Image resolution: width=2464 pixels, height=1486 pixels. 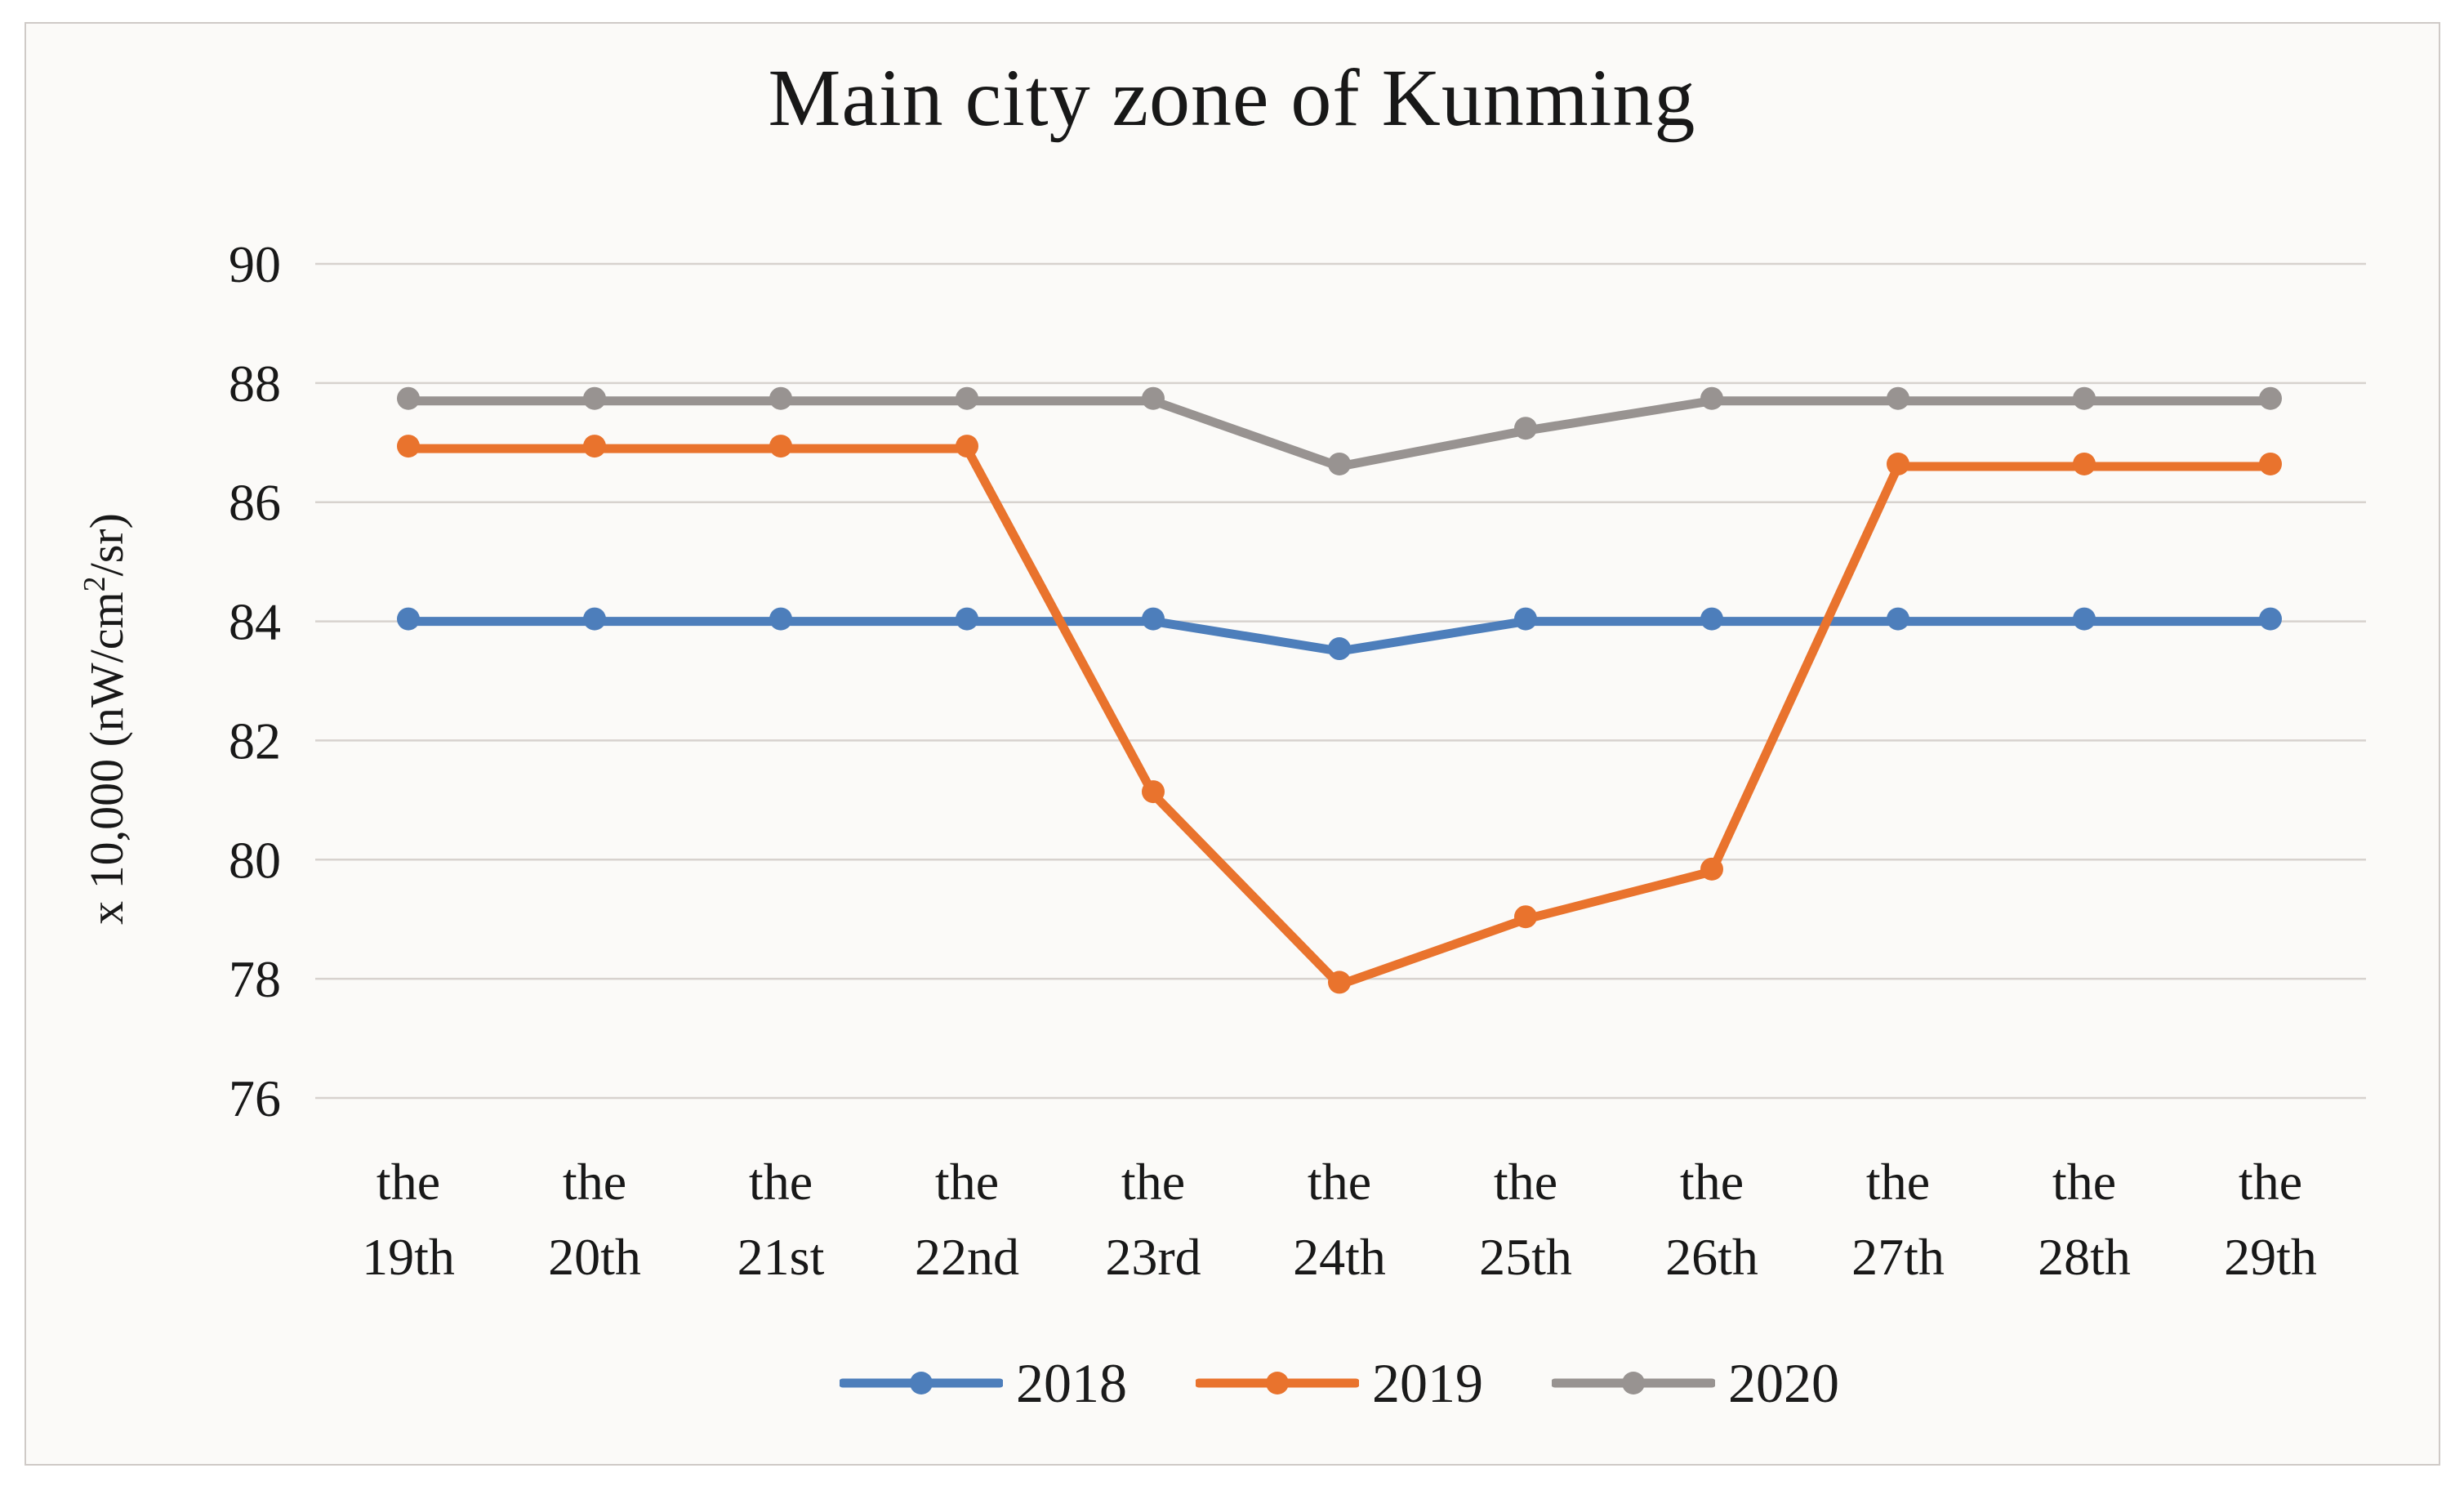 I want to click on series-2020-marker-29th, so click(x=2270, y=398).